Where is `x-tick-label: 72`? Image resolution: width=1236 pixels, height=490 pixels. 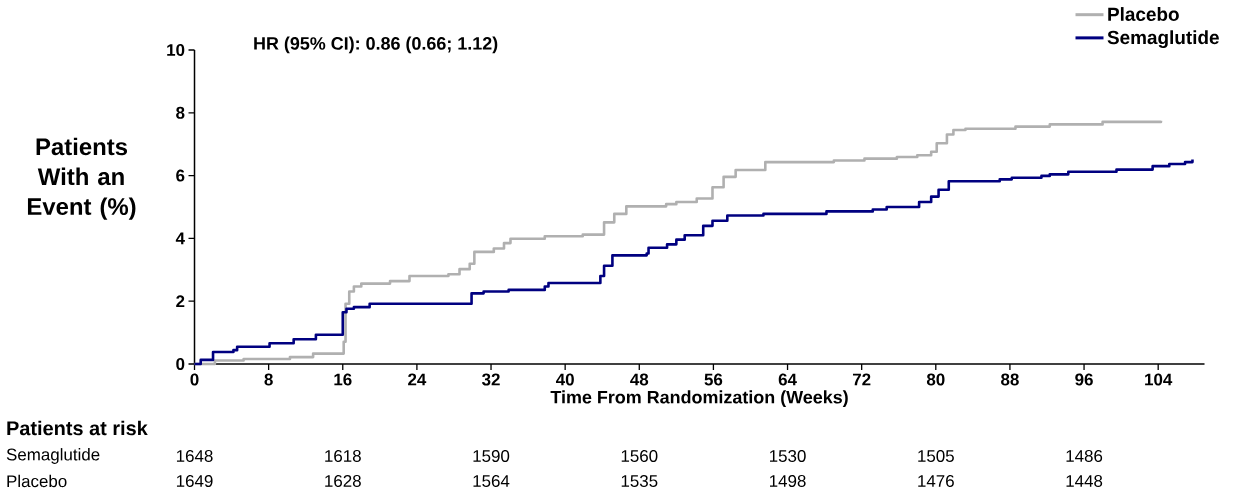
x-tick-label: 72 is located at coordinates (861, 379).